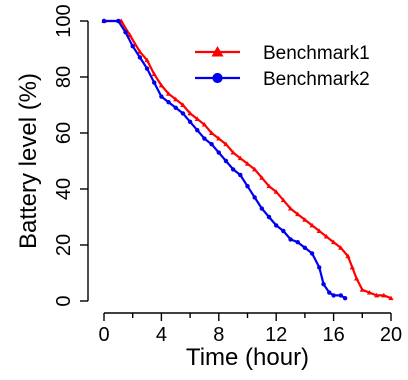 Image resolution: width=408 pixels, height=380 pixels. I want to click on legend: Benchmark1 Benchmark2, so click(282, 66).